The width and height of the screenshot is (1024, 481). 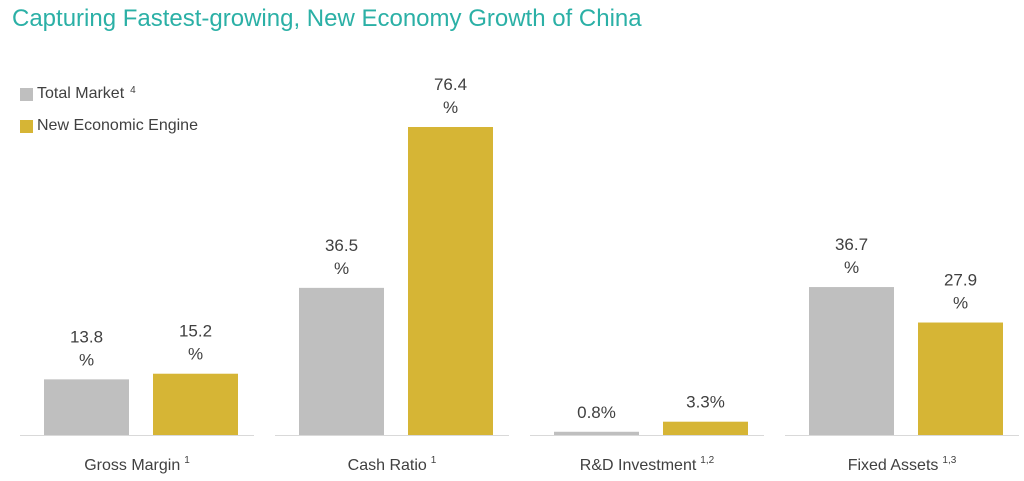 What do you see at coordinates (133, 90) in the screenshot?
I see `legend-footnote-total-market: 4` at bounding box center [133, 90].